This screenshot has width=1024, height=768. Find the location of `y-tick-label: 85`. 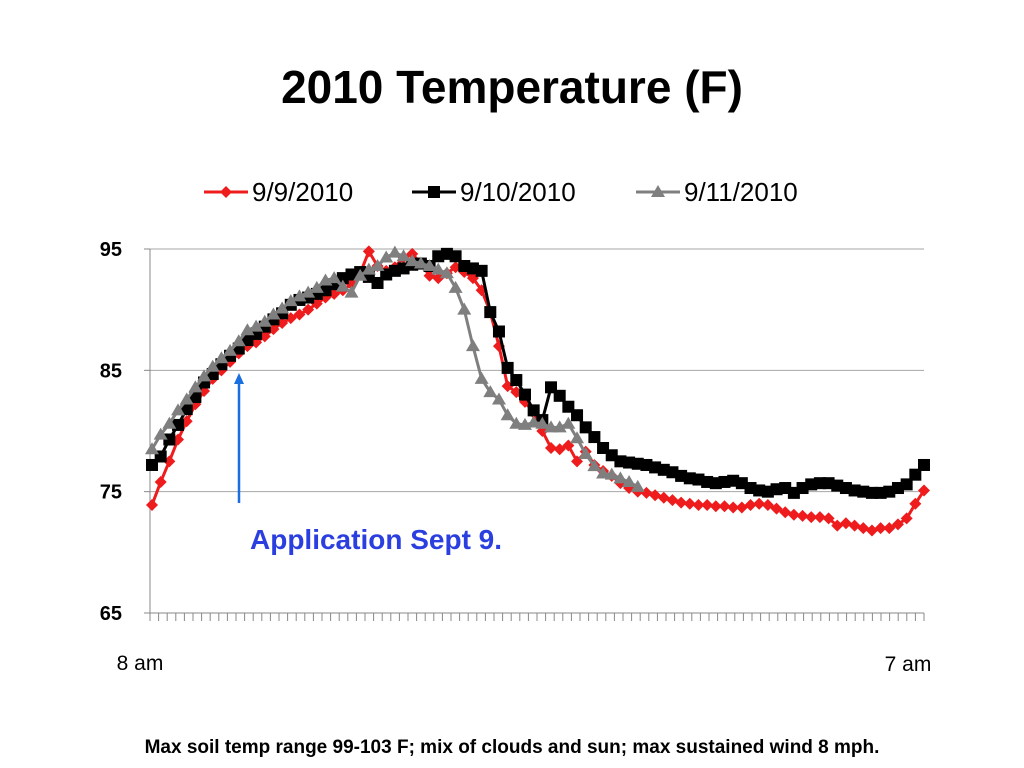

y-tick-label: 85 is located at coordinates (111, 371).